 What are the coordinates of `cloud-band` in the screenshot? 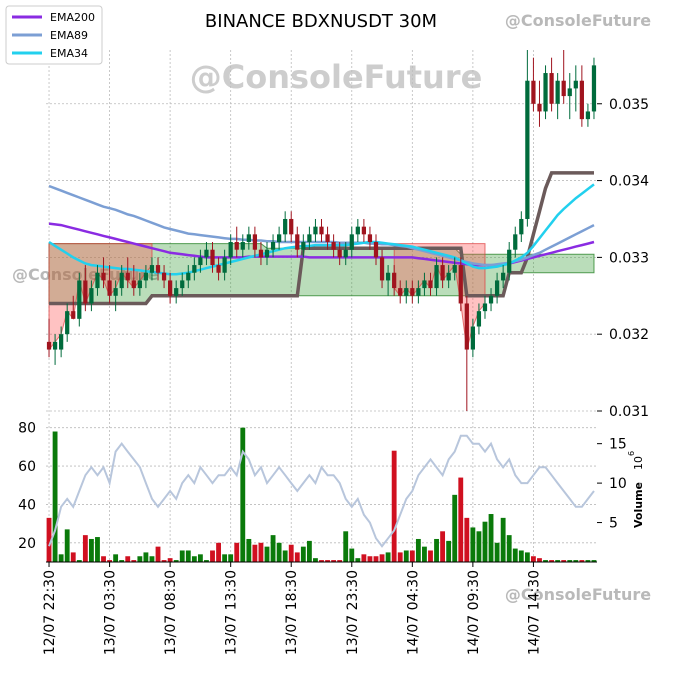 It's located at (321, 297).